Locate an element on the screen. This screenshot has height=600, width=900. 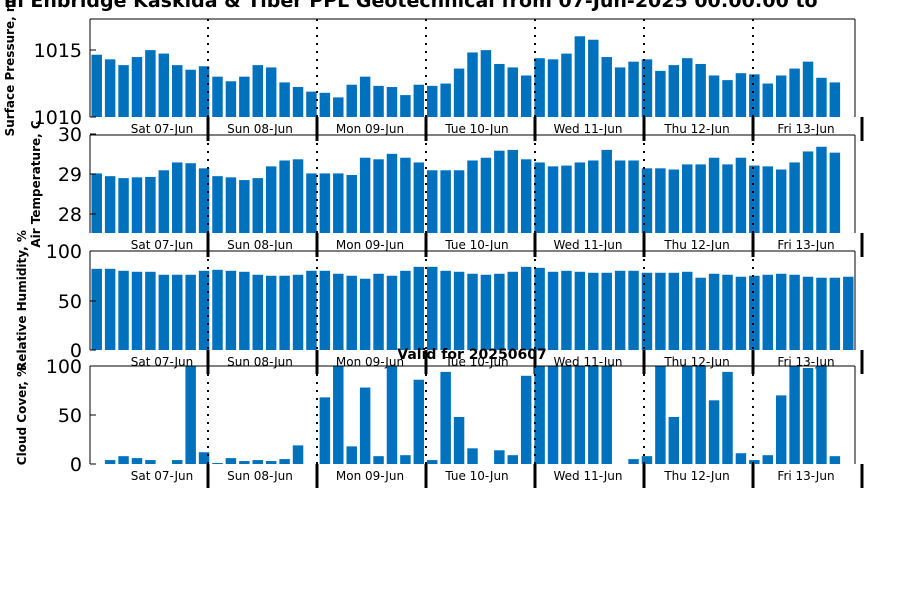
x-day-label: Fri 13-Jun is located at coordinates (805, 245).